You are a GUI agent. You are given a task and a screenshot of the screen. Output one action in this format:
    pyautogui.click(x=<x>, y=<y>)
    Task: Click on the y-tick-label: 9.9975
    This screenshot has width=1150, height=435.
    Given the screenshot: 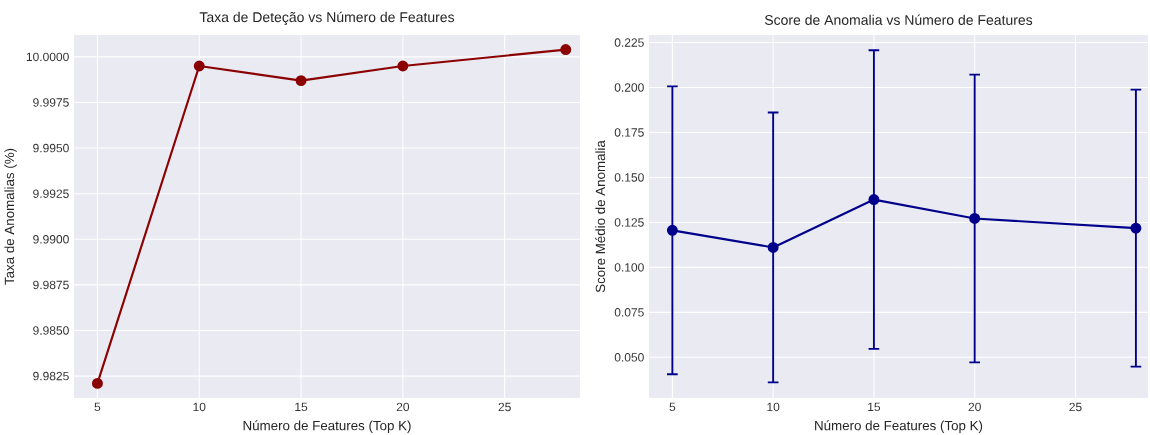 What is the action you would take?
    pyautogui.click(x=51, y=102)
    